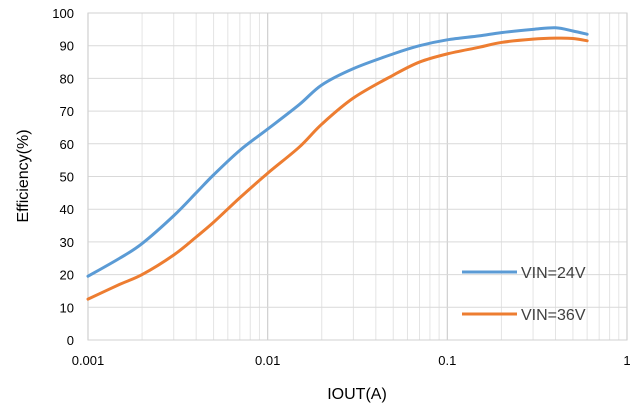 This screenshot has height=410, width=641. Describe the element at coordinates (67, 275) in the screenshot. I see `y-tick-label: 20` at that location.